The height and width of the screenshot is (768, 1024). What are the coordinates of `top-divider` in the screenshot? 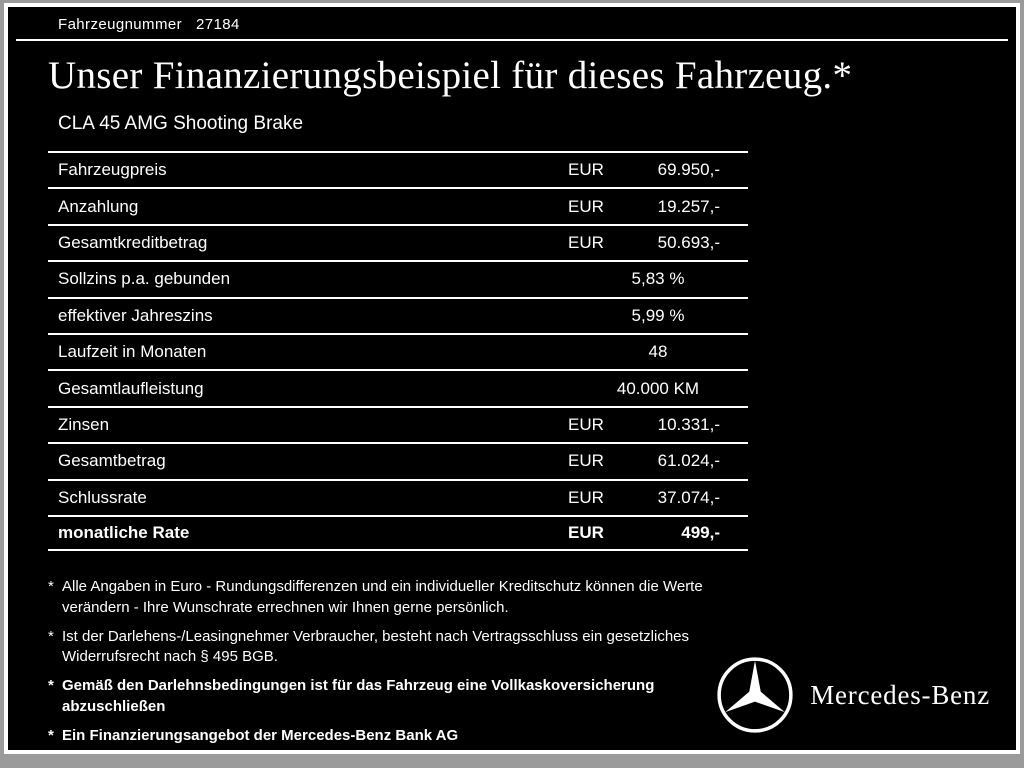 It's located at (512, 40).